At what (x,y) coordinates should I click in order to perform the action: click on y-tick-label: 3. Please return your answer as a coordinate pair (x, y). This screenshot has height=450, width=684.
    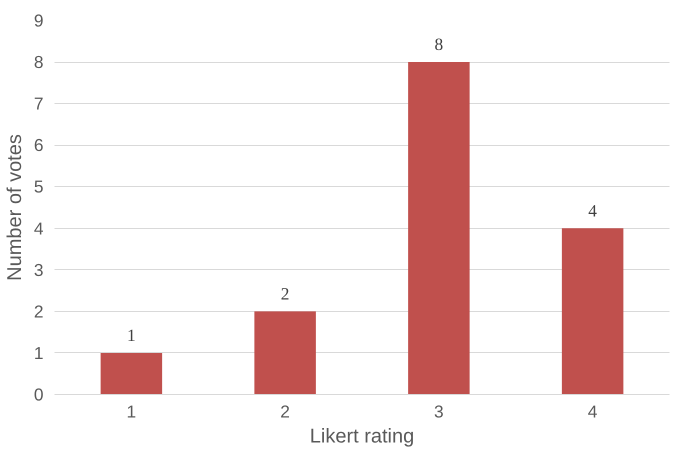
    Looking at the image, I should click on (39, 270).